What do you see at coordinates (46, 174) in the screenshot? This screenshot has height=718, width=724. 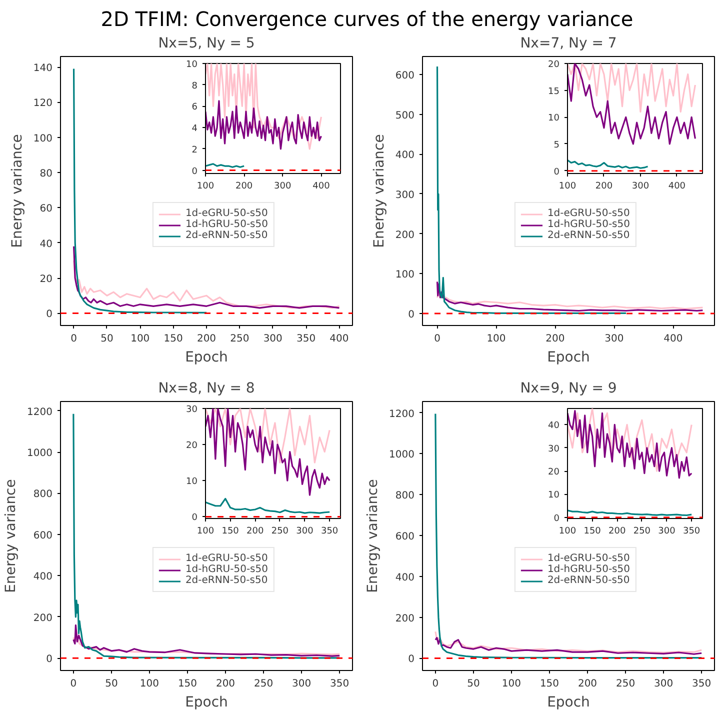 I see `y-tick-label: 80` at bounding box center [46, 174].